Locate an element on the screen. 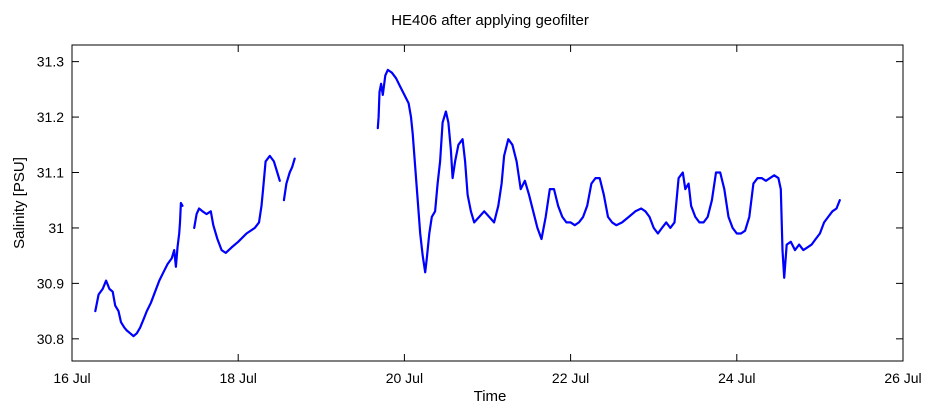 This screenshot has height=405, width=927. x-axis-title: Time is located at coordinates (490, 396).